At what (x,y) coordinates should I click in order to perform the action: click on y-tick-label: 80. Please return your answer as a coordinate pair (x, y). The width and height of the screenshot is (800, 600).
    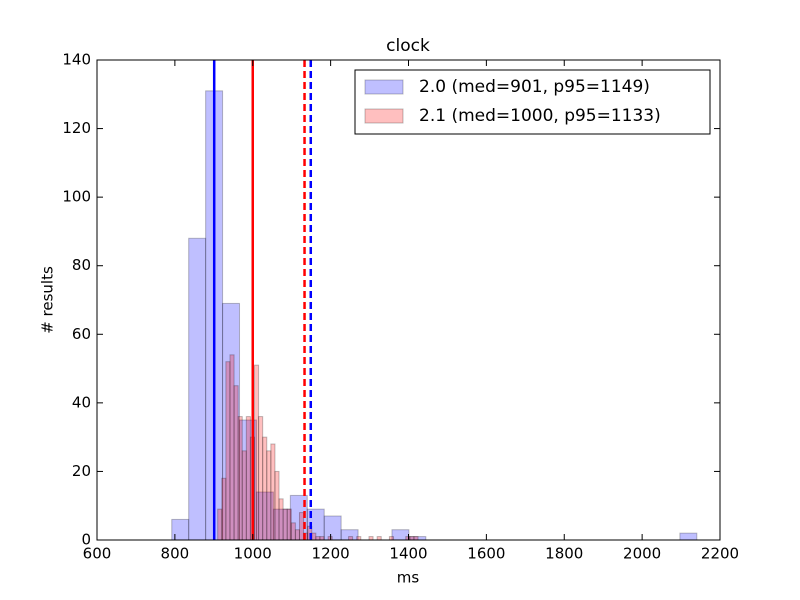
    Looking at the image, I should click on (81, 265).